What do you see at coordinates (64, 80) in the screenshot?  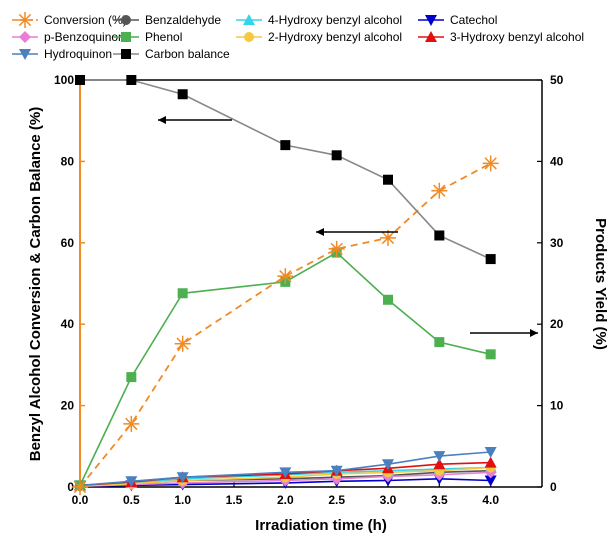 I see `left-y-tick-label: 100` at bounding box center [64, 80].